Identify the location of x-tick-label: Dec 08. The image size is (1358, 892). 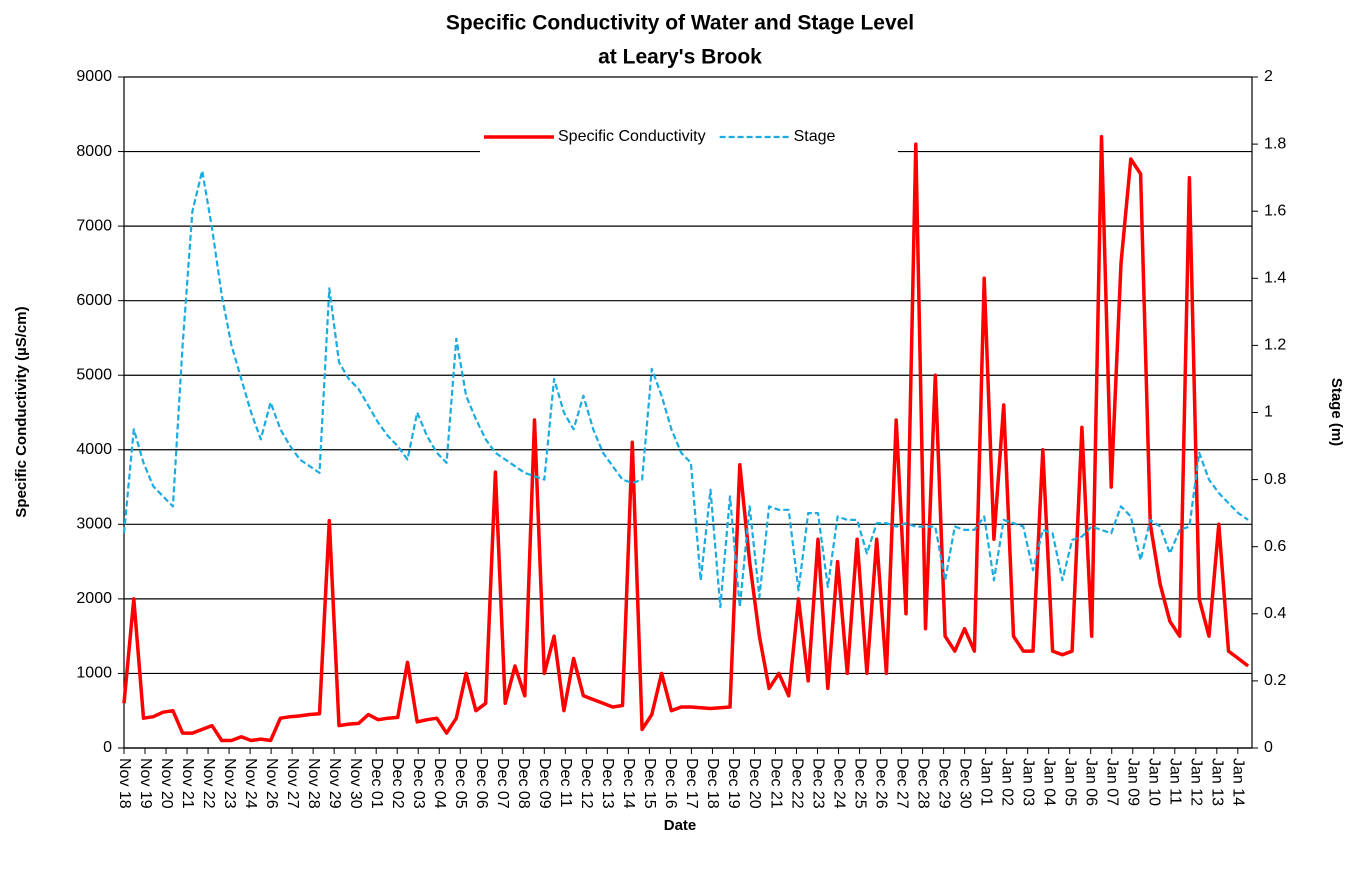
(523, 783).